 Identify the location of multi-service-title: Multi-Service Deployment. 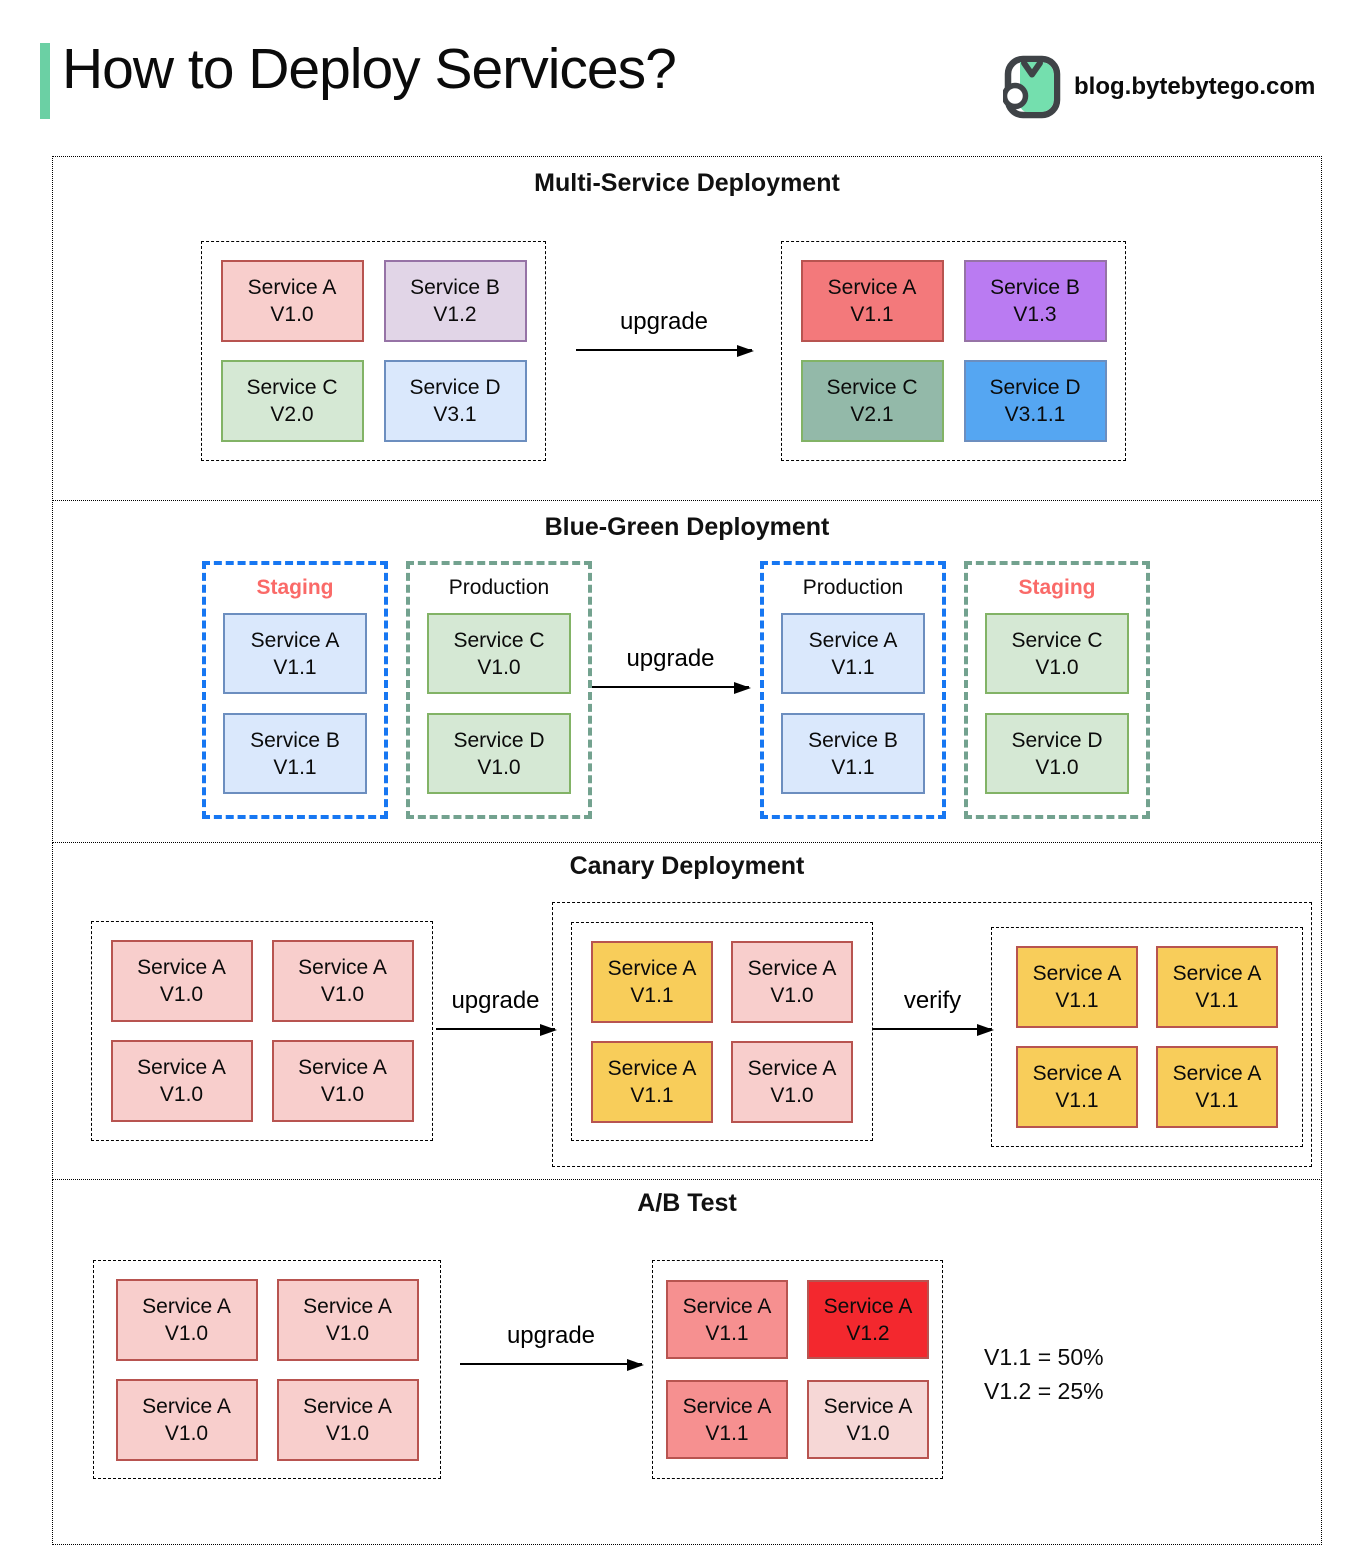
(687, 183).